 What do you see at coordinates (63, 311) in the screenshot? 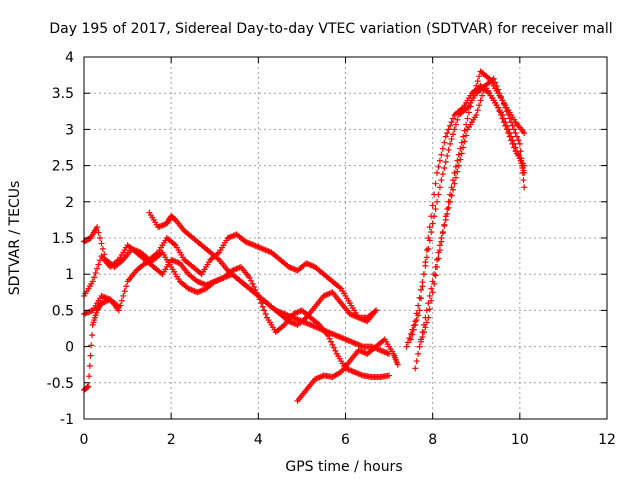
I see `y-tick-label: 0.5` at bounding box center [63, 311].